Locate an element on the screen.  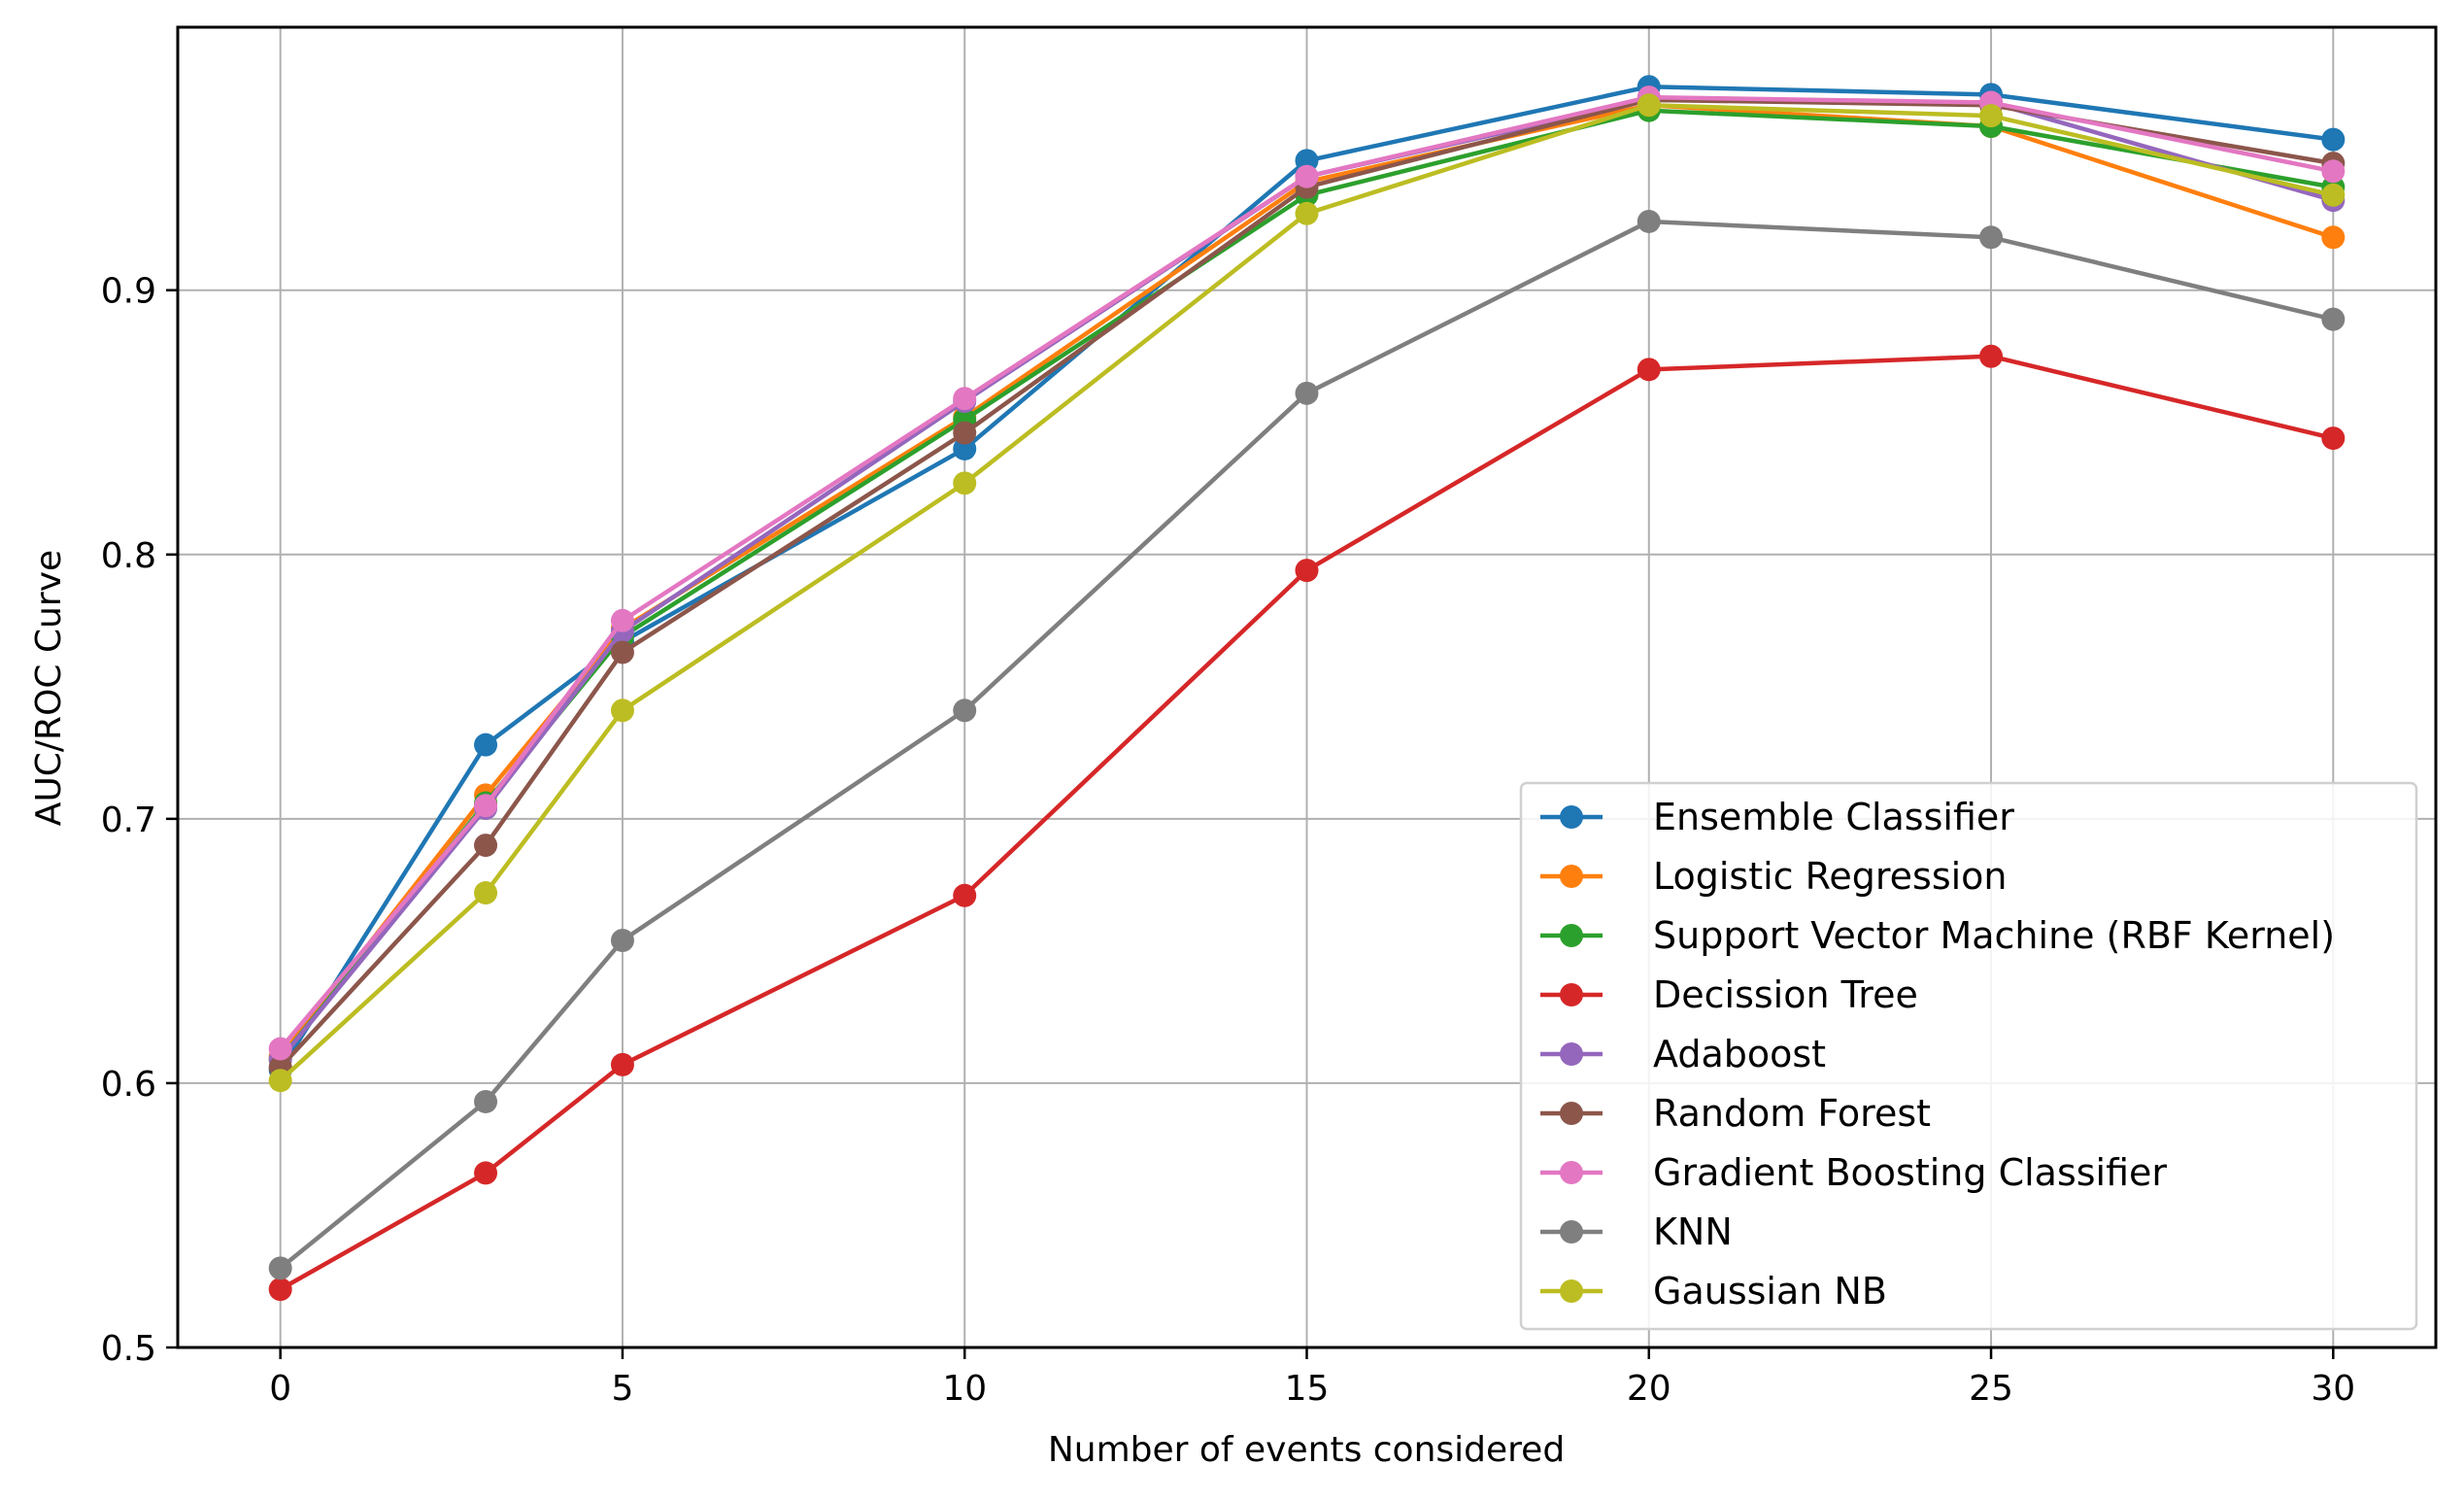
legend-item: Gradient Boosting Classifier is located at coordinates (1853, 1172).